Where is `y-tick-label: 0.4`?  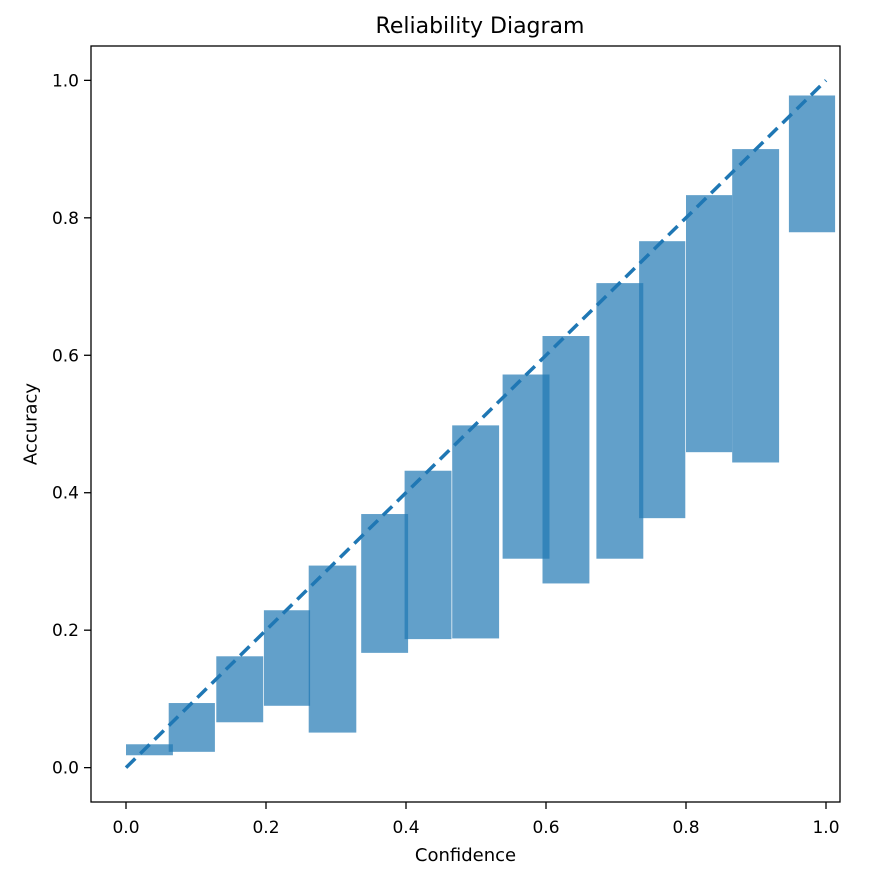 y-tick-label: 0.4 is located at coordinates (65, 494).